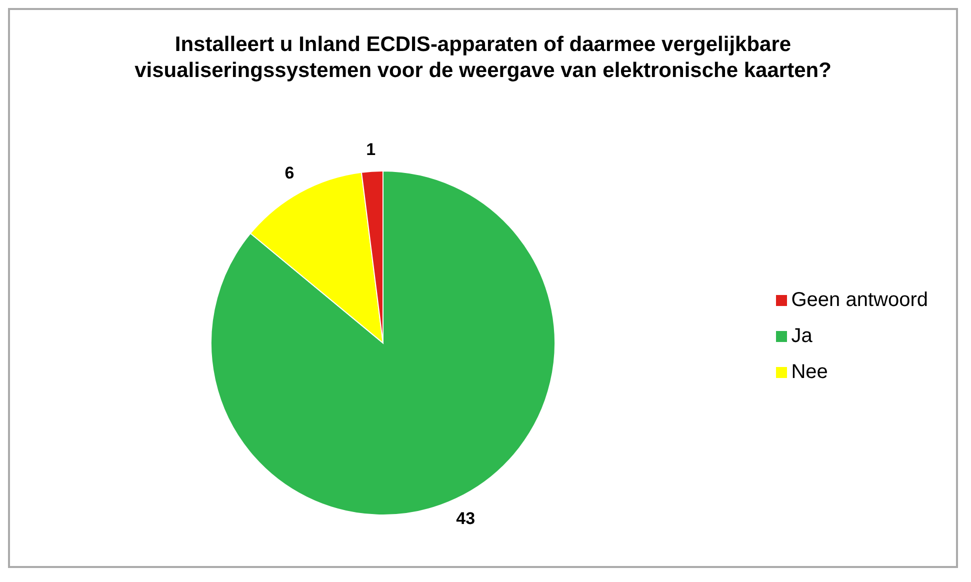 The image size is (971, 582). Describe the element at coordinates (483, 58) in the screenshot. I see `chart-title: Installeert u Inland ECDIS-apparaten of daarmee vergelijkbare visualiseringssystemen voor de weergave van elektronische kaarten?` at that location.